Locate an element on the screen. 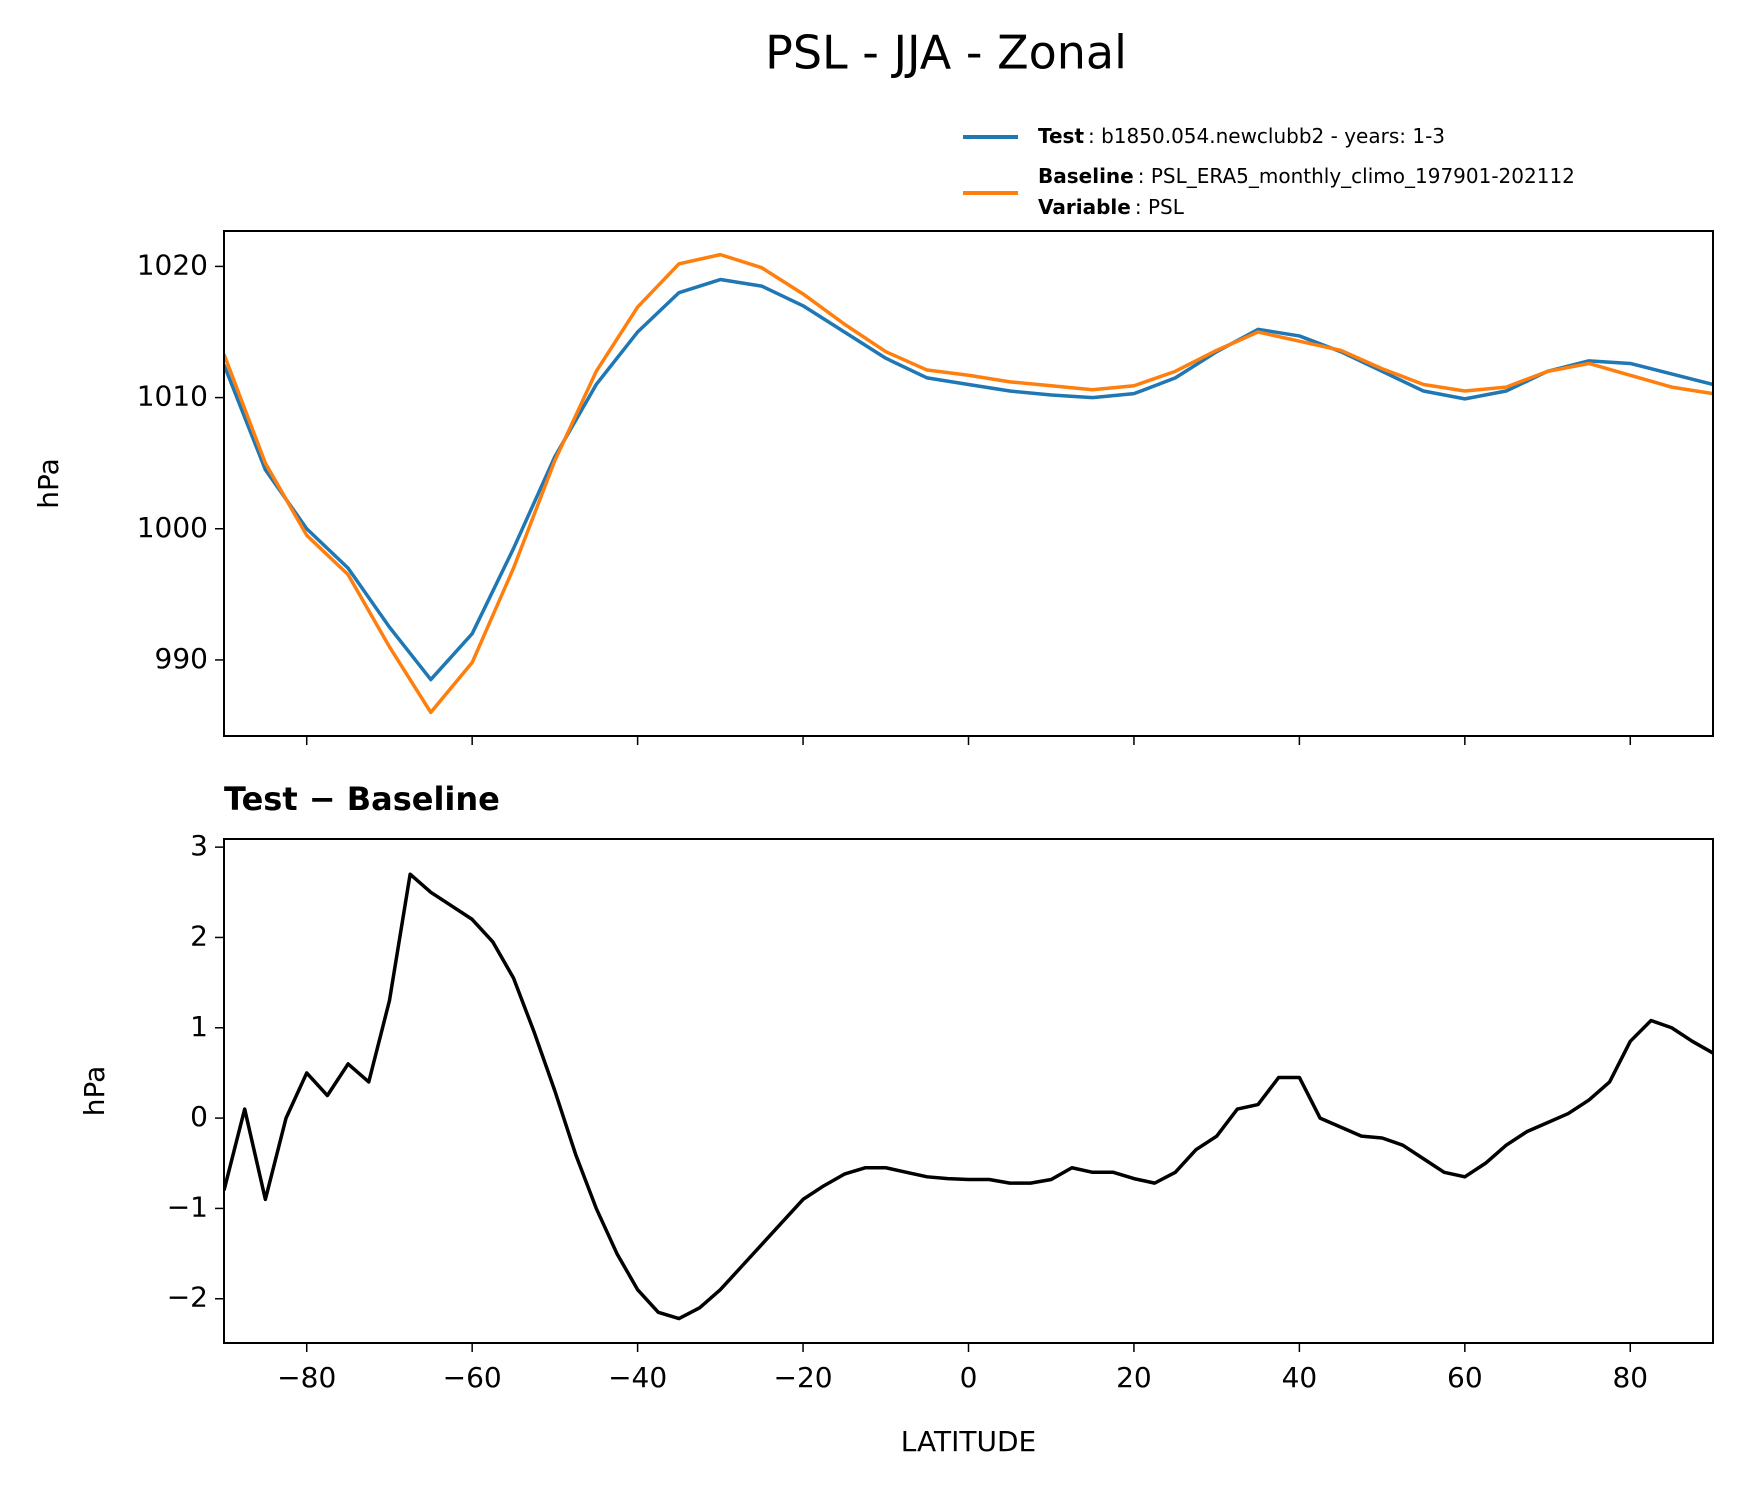 Image resolution: width=1739 pixels, height=1496 pixels. y-tick-label: 0 is located at coordinates (199, 1116).